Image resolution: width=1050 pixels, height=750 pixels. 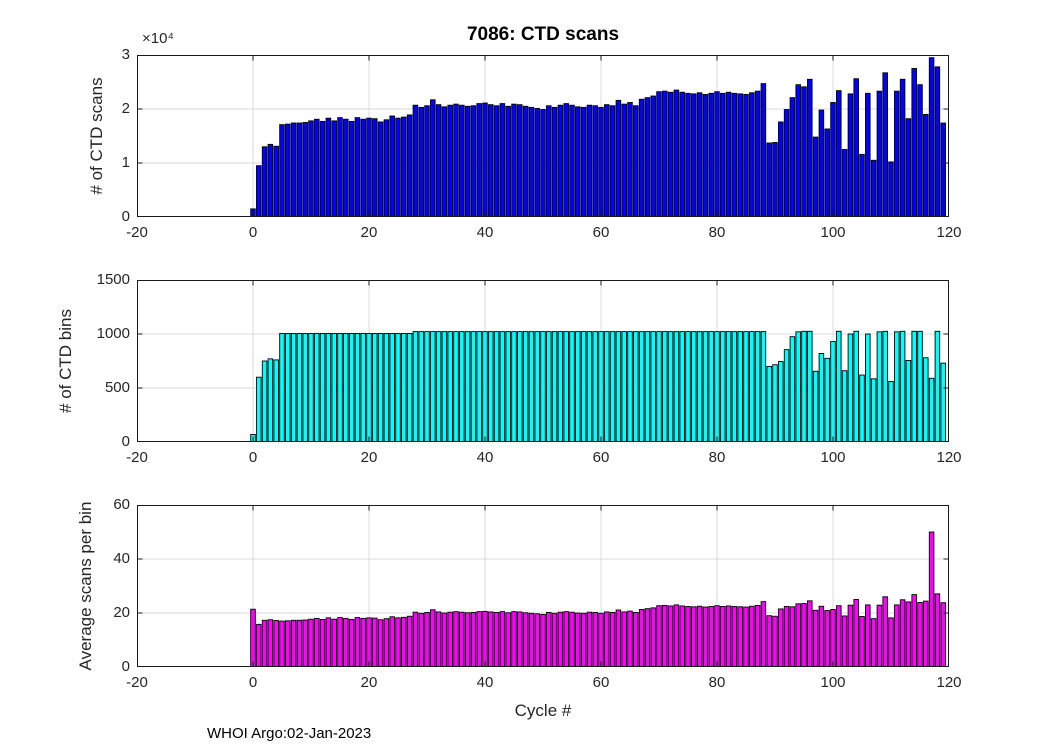 What do you see at coordinates (158, 38) in the screenshot?
I see `y-axis-exponent: ×10⁴` at bounding box center [158, 38].